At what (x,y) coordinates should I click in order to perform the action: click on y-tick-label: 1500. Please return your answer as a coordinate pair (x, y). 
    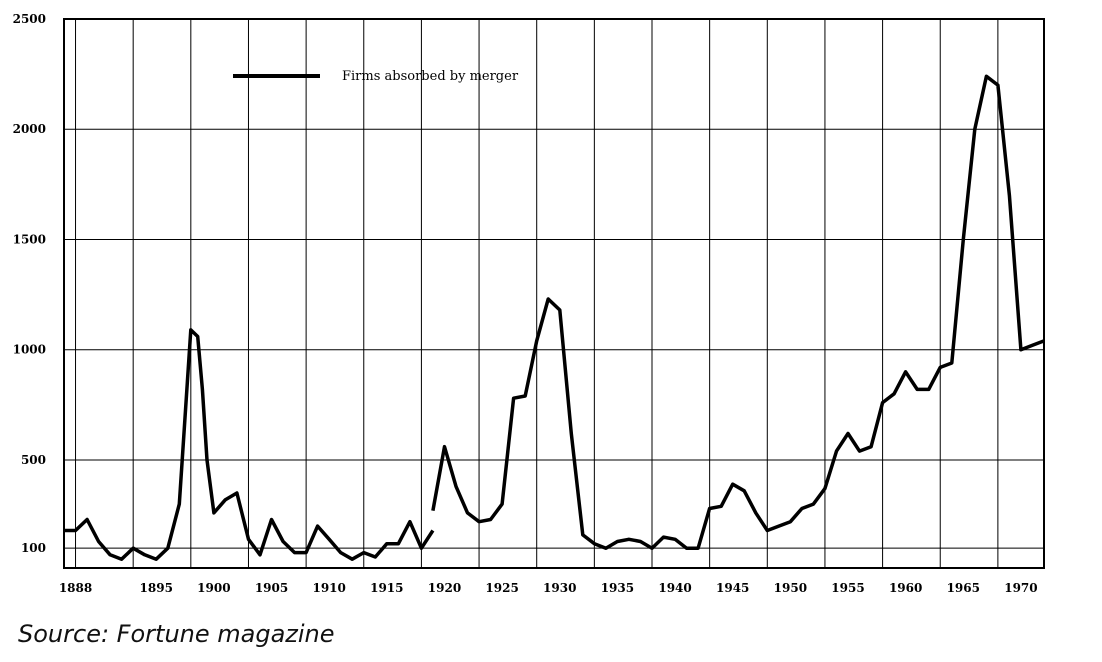
    Looking at the image, I should click on (29, 239).